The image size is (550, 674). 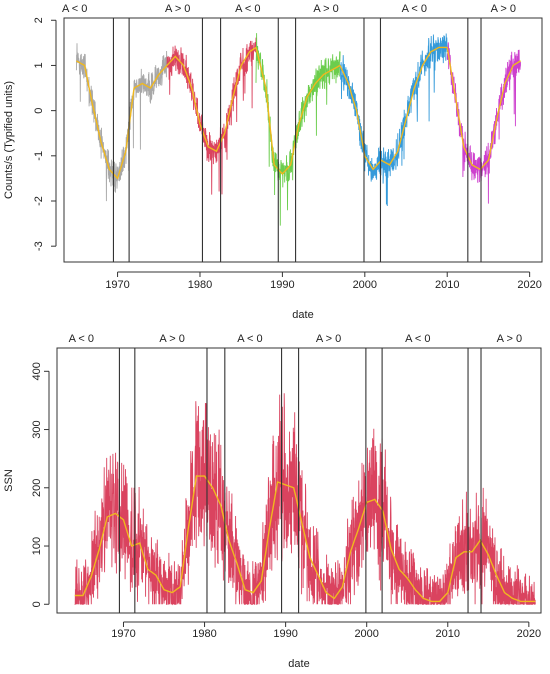 I want to click on y-tick-label-4: 400, so click(x=37, y=371).